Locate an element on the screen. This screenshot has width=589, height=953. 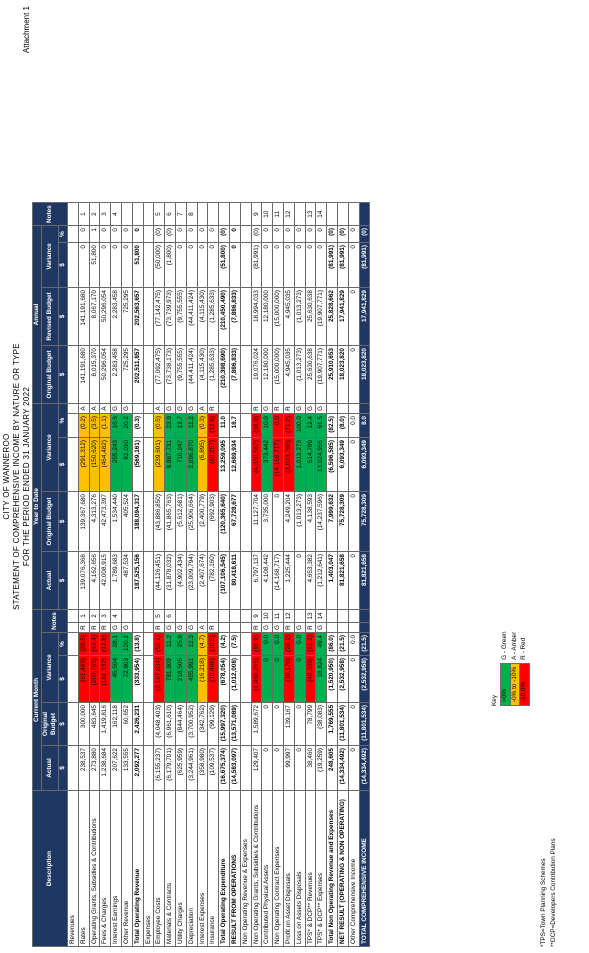
cell-ytd-var: (3,023,760) is located at coordinates (289, 464).